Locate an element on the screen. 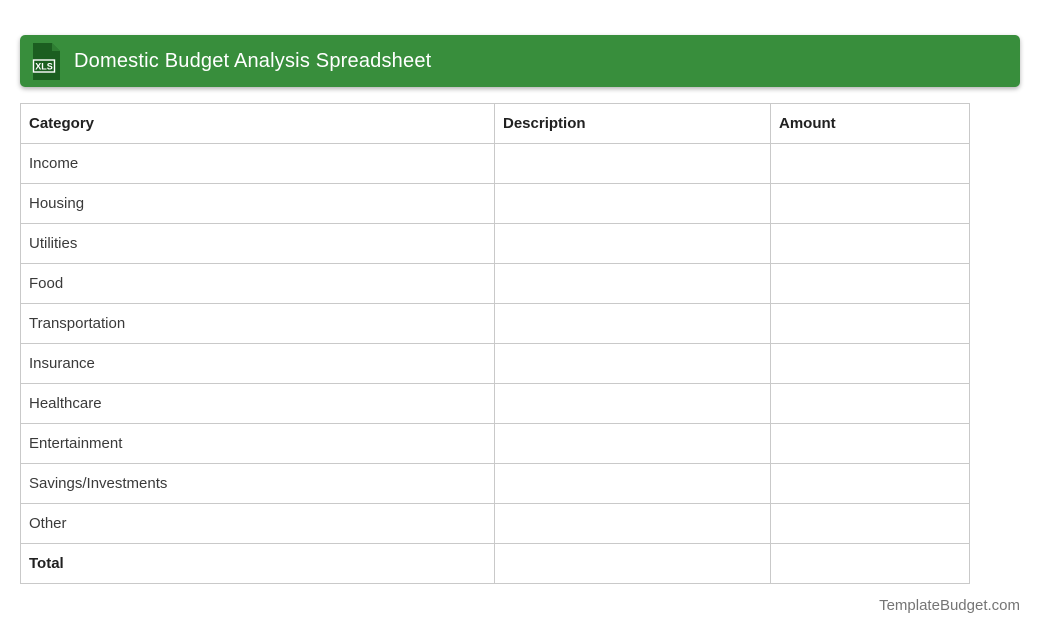 This screenshot has height=640, width=1040. table-row: Healthcare is located at coordinates (495, 403).